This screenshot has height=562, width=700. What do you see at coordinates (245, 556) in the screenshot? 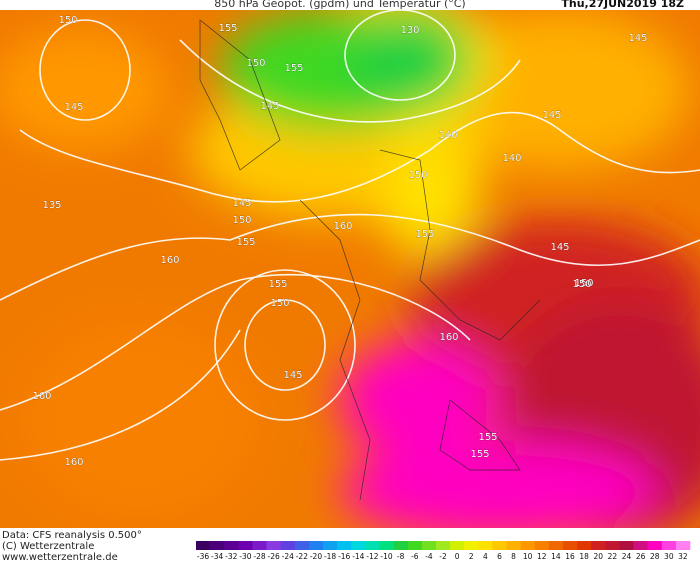
I see `colorbar-tick-label: -30` at bounding box center [245, 556].